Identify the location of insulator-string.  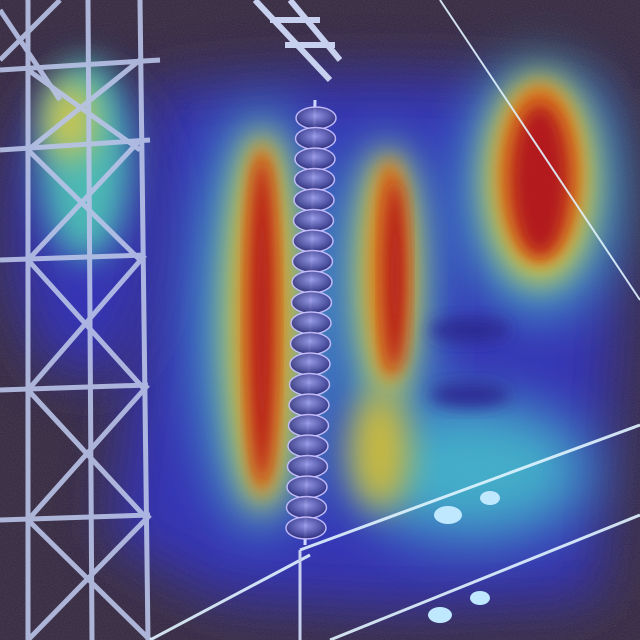
(311, 322).